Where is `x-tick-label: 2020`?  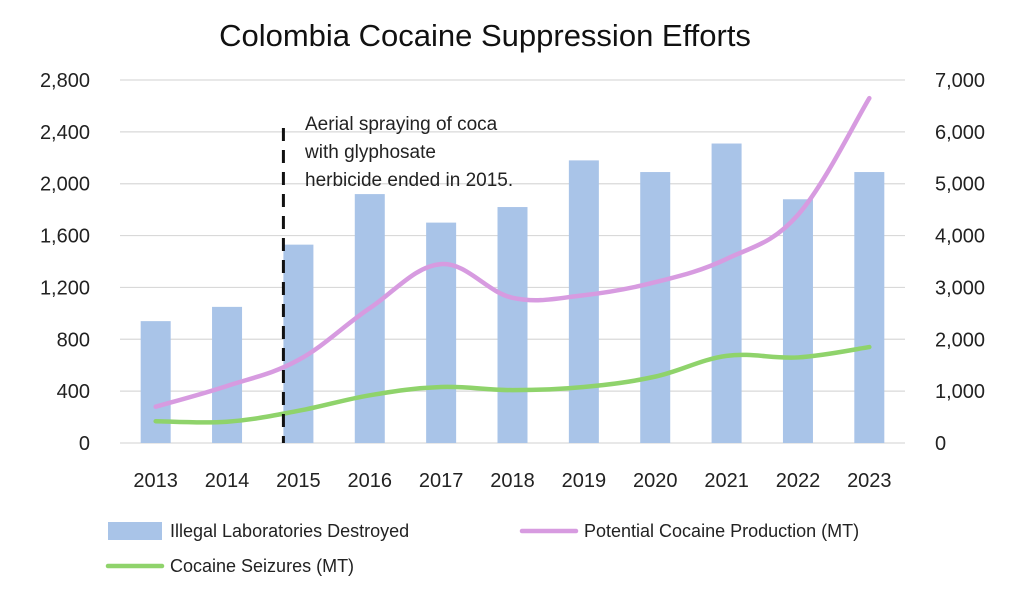
x-tick-label: 2020 is located at coordinates (655, 481).